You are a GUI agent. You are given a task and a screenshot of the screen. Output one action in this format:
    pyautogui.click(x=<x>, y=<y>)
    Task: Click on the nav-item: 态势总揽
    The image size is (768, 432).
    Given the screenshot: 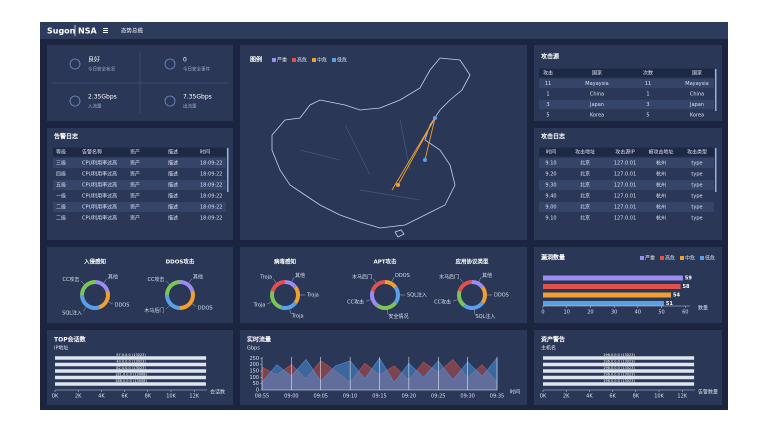 What is the action you would take?
    pyautogui.click(x=132, y=31)
    